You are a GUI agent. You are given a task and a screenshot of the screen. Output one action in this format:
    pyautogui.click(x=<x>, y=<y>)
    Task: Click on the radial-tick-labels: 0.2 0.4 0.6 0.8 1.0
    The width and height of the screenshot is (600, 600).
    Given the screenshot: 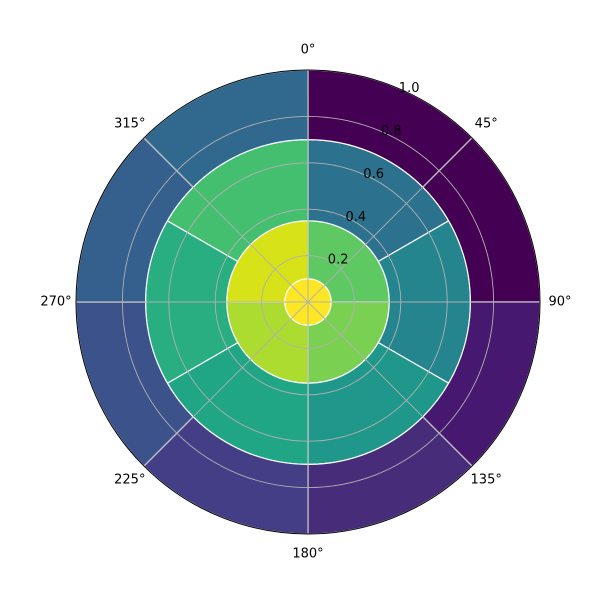 What is the action you would take?
    pyautogui.click(x=374, y=174)
    